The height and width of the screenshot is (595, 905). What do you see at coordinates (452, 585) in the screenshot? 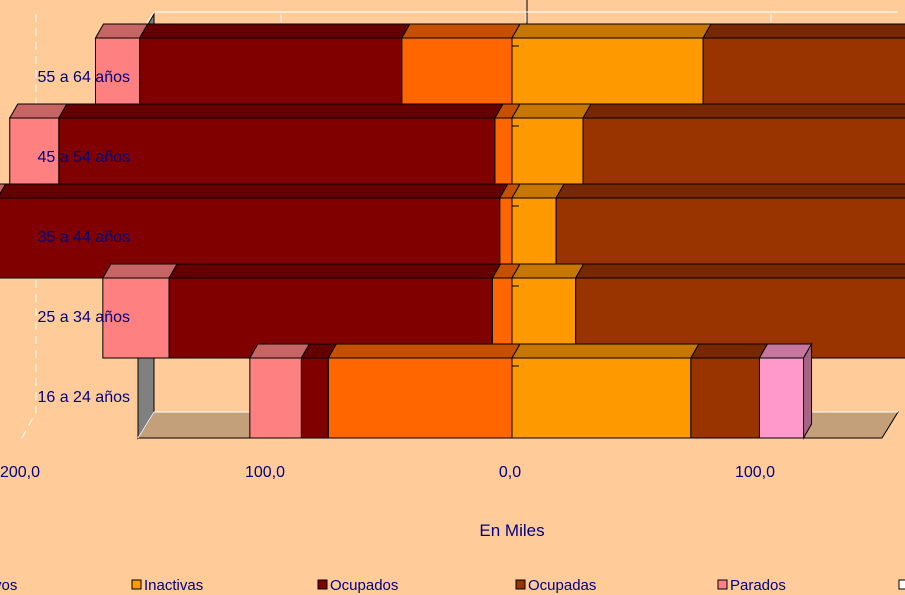
I see `legend: vos Inactivas Ocupados Ocupadas Parados` at bounding box center [452, 585].